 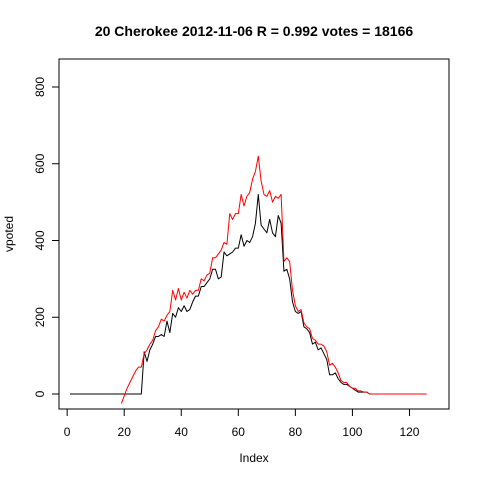 I want to click on y-axis: 0 200 400 600 800 vpoted, so click(x=31, y=237).